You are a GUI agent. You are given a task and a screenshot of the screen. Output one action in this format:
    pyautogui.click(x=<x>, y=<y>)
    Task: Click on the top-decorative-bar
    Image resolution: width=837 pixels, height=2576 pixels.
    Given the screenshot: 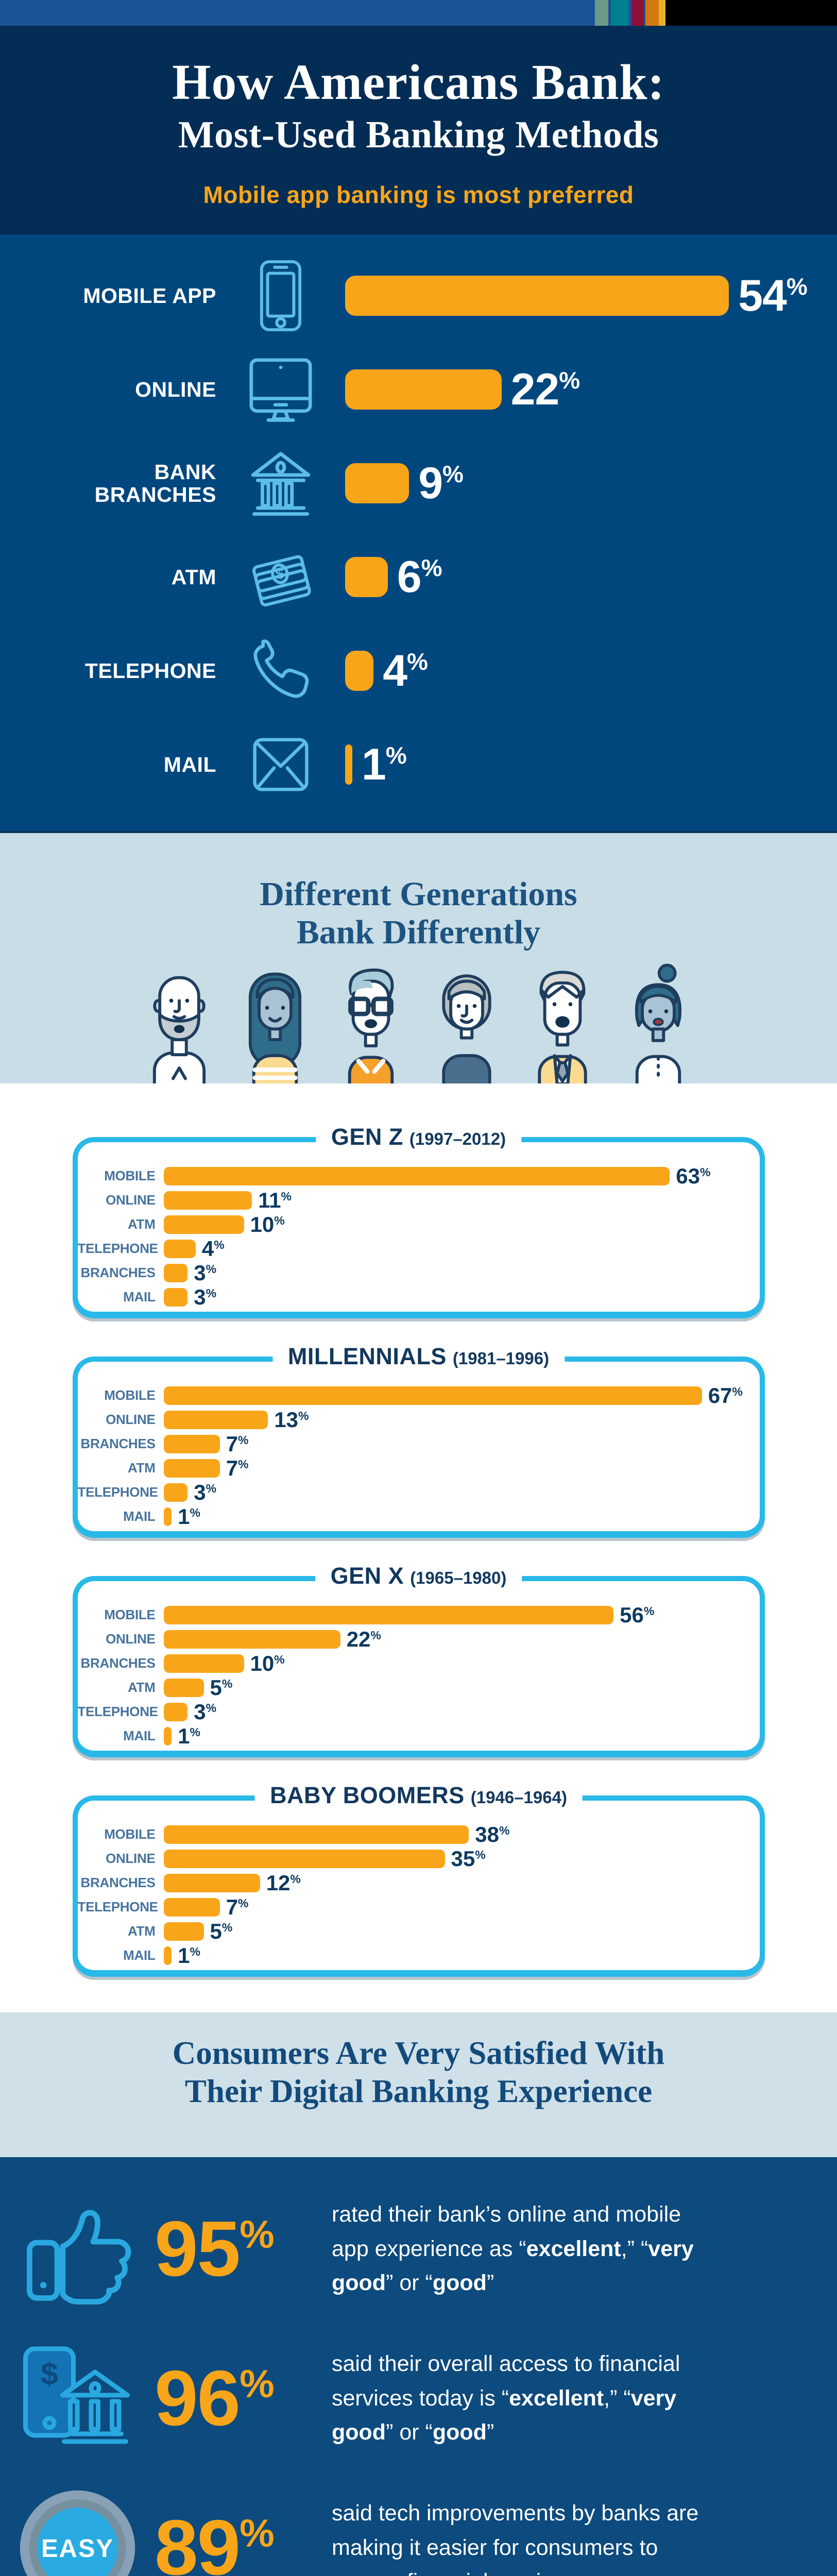 What is the action you would take?
    pyautogui.click(x=418, y=13)
    